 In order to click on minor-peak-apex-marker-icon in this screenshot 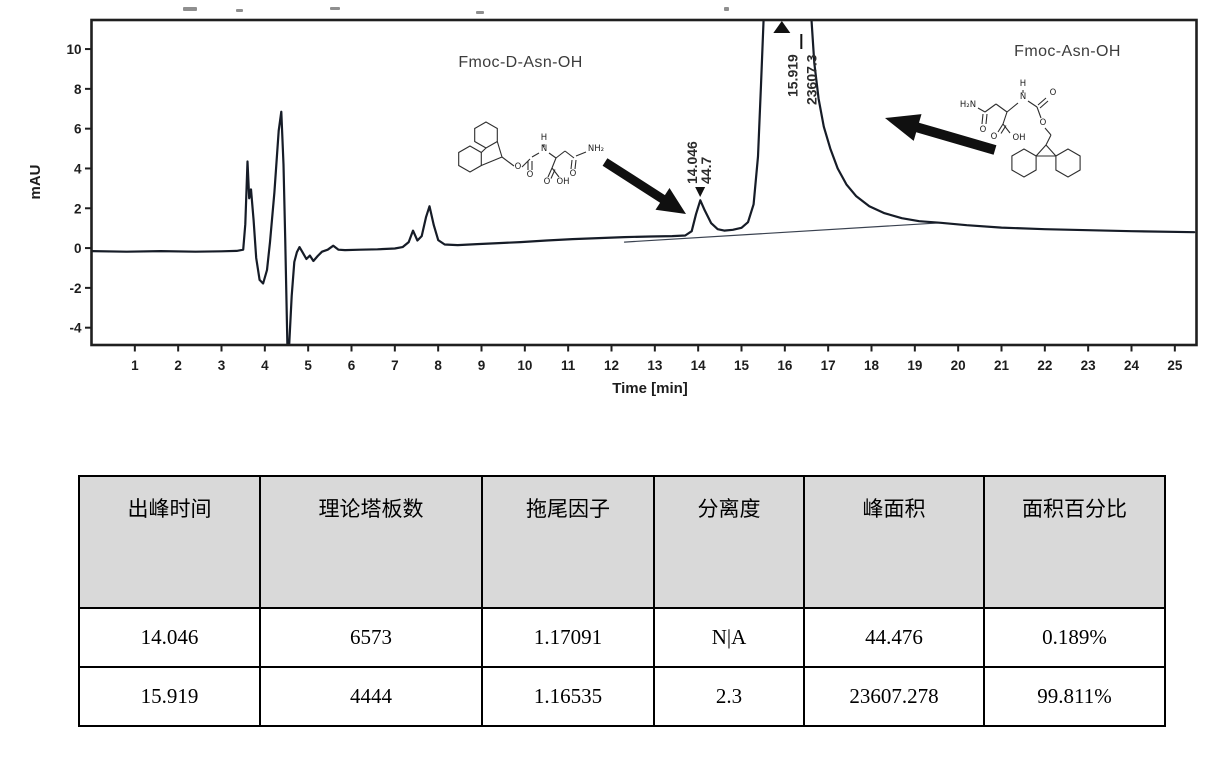, I will do `click(700, 192)`.